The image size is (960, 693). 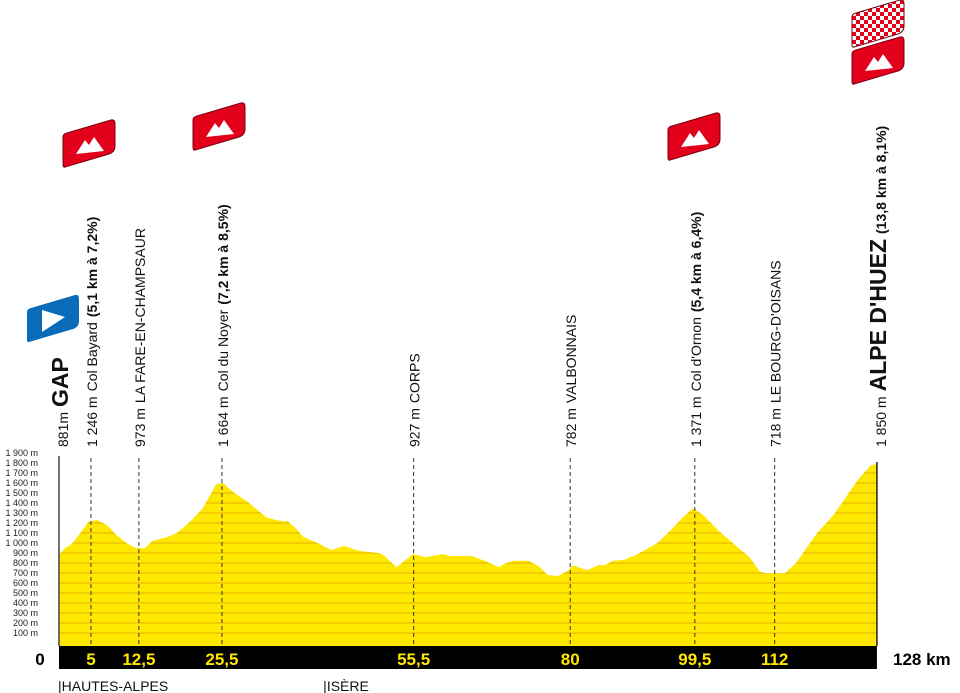 I want to click on marker-altitude: 1 246 m, so click(x=92, y=421).